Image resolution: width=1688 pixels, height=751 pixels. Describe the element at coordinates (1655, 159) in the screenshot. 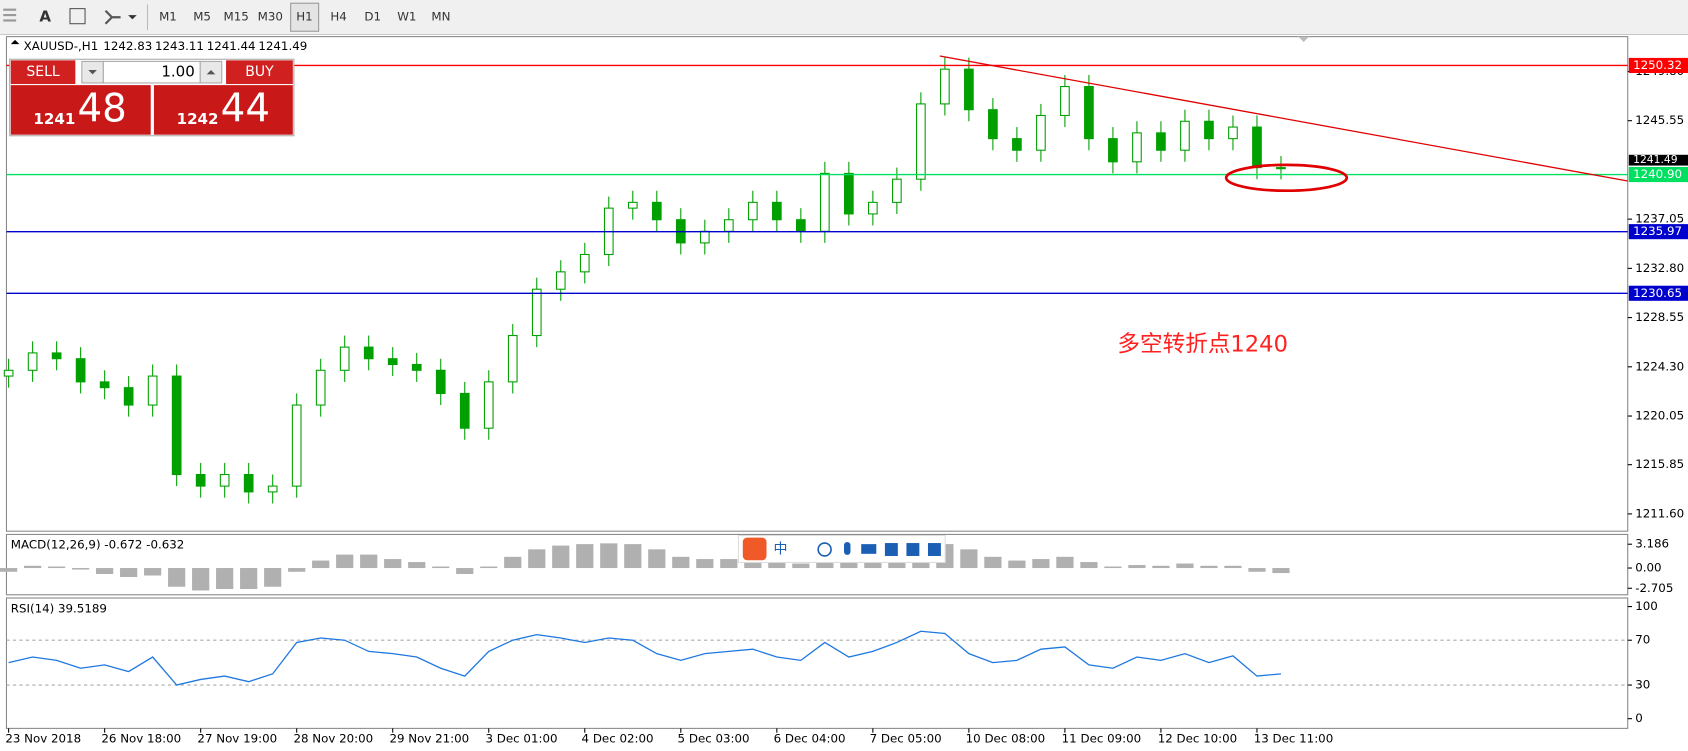

I see `current-price: 1241.49` at that location.